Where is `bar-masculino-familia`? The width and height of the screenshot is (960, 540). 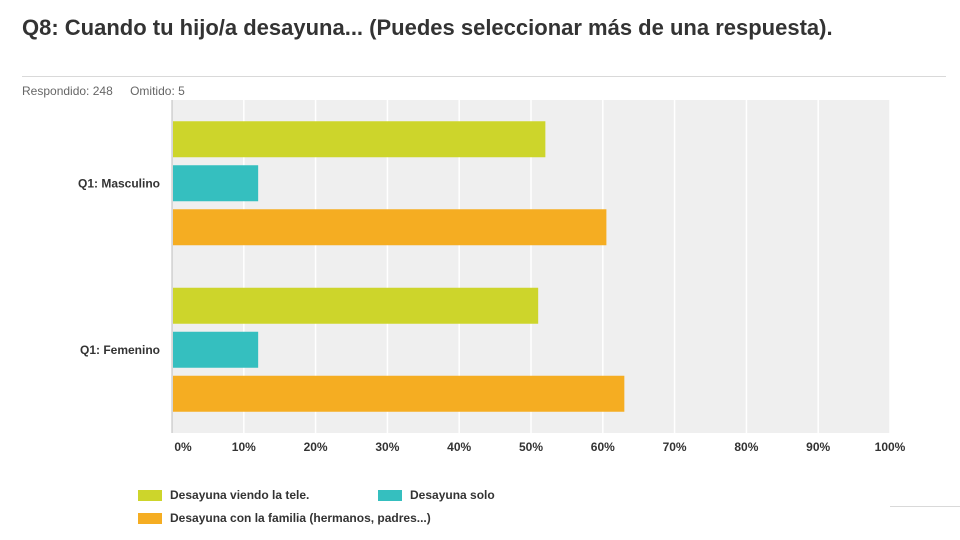 bar-masculino-familia is located at coordinates (390, 227).